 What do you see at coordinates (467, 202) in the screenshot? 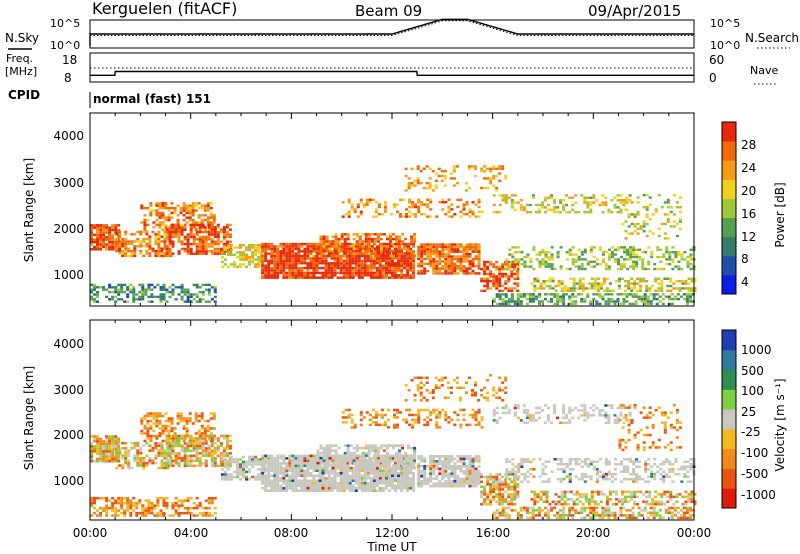
I see `power-cell-1999` at bounding box center [467, 202].